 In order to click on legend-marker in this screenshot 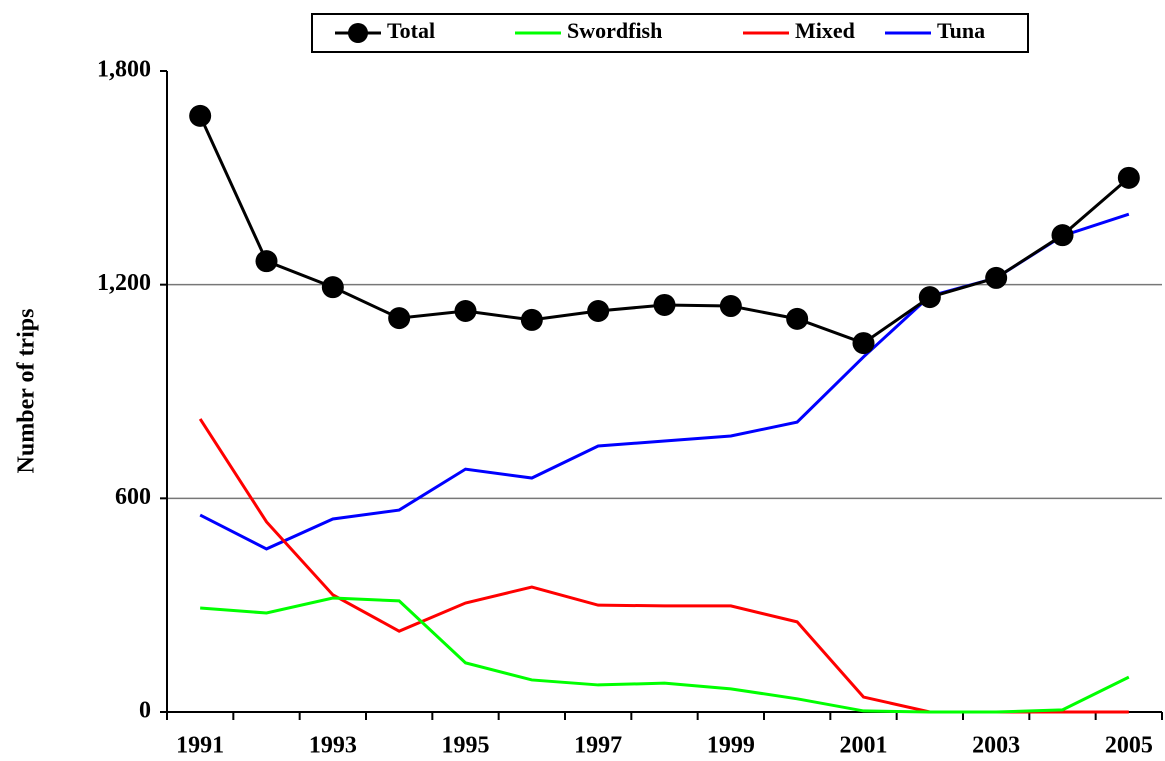, I will do `click(358, 33)`.